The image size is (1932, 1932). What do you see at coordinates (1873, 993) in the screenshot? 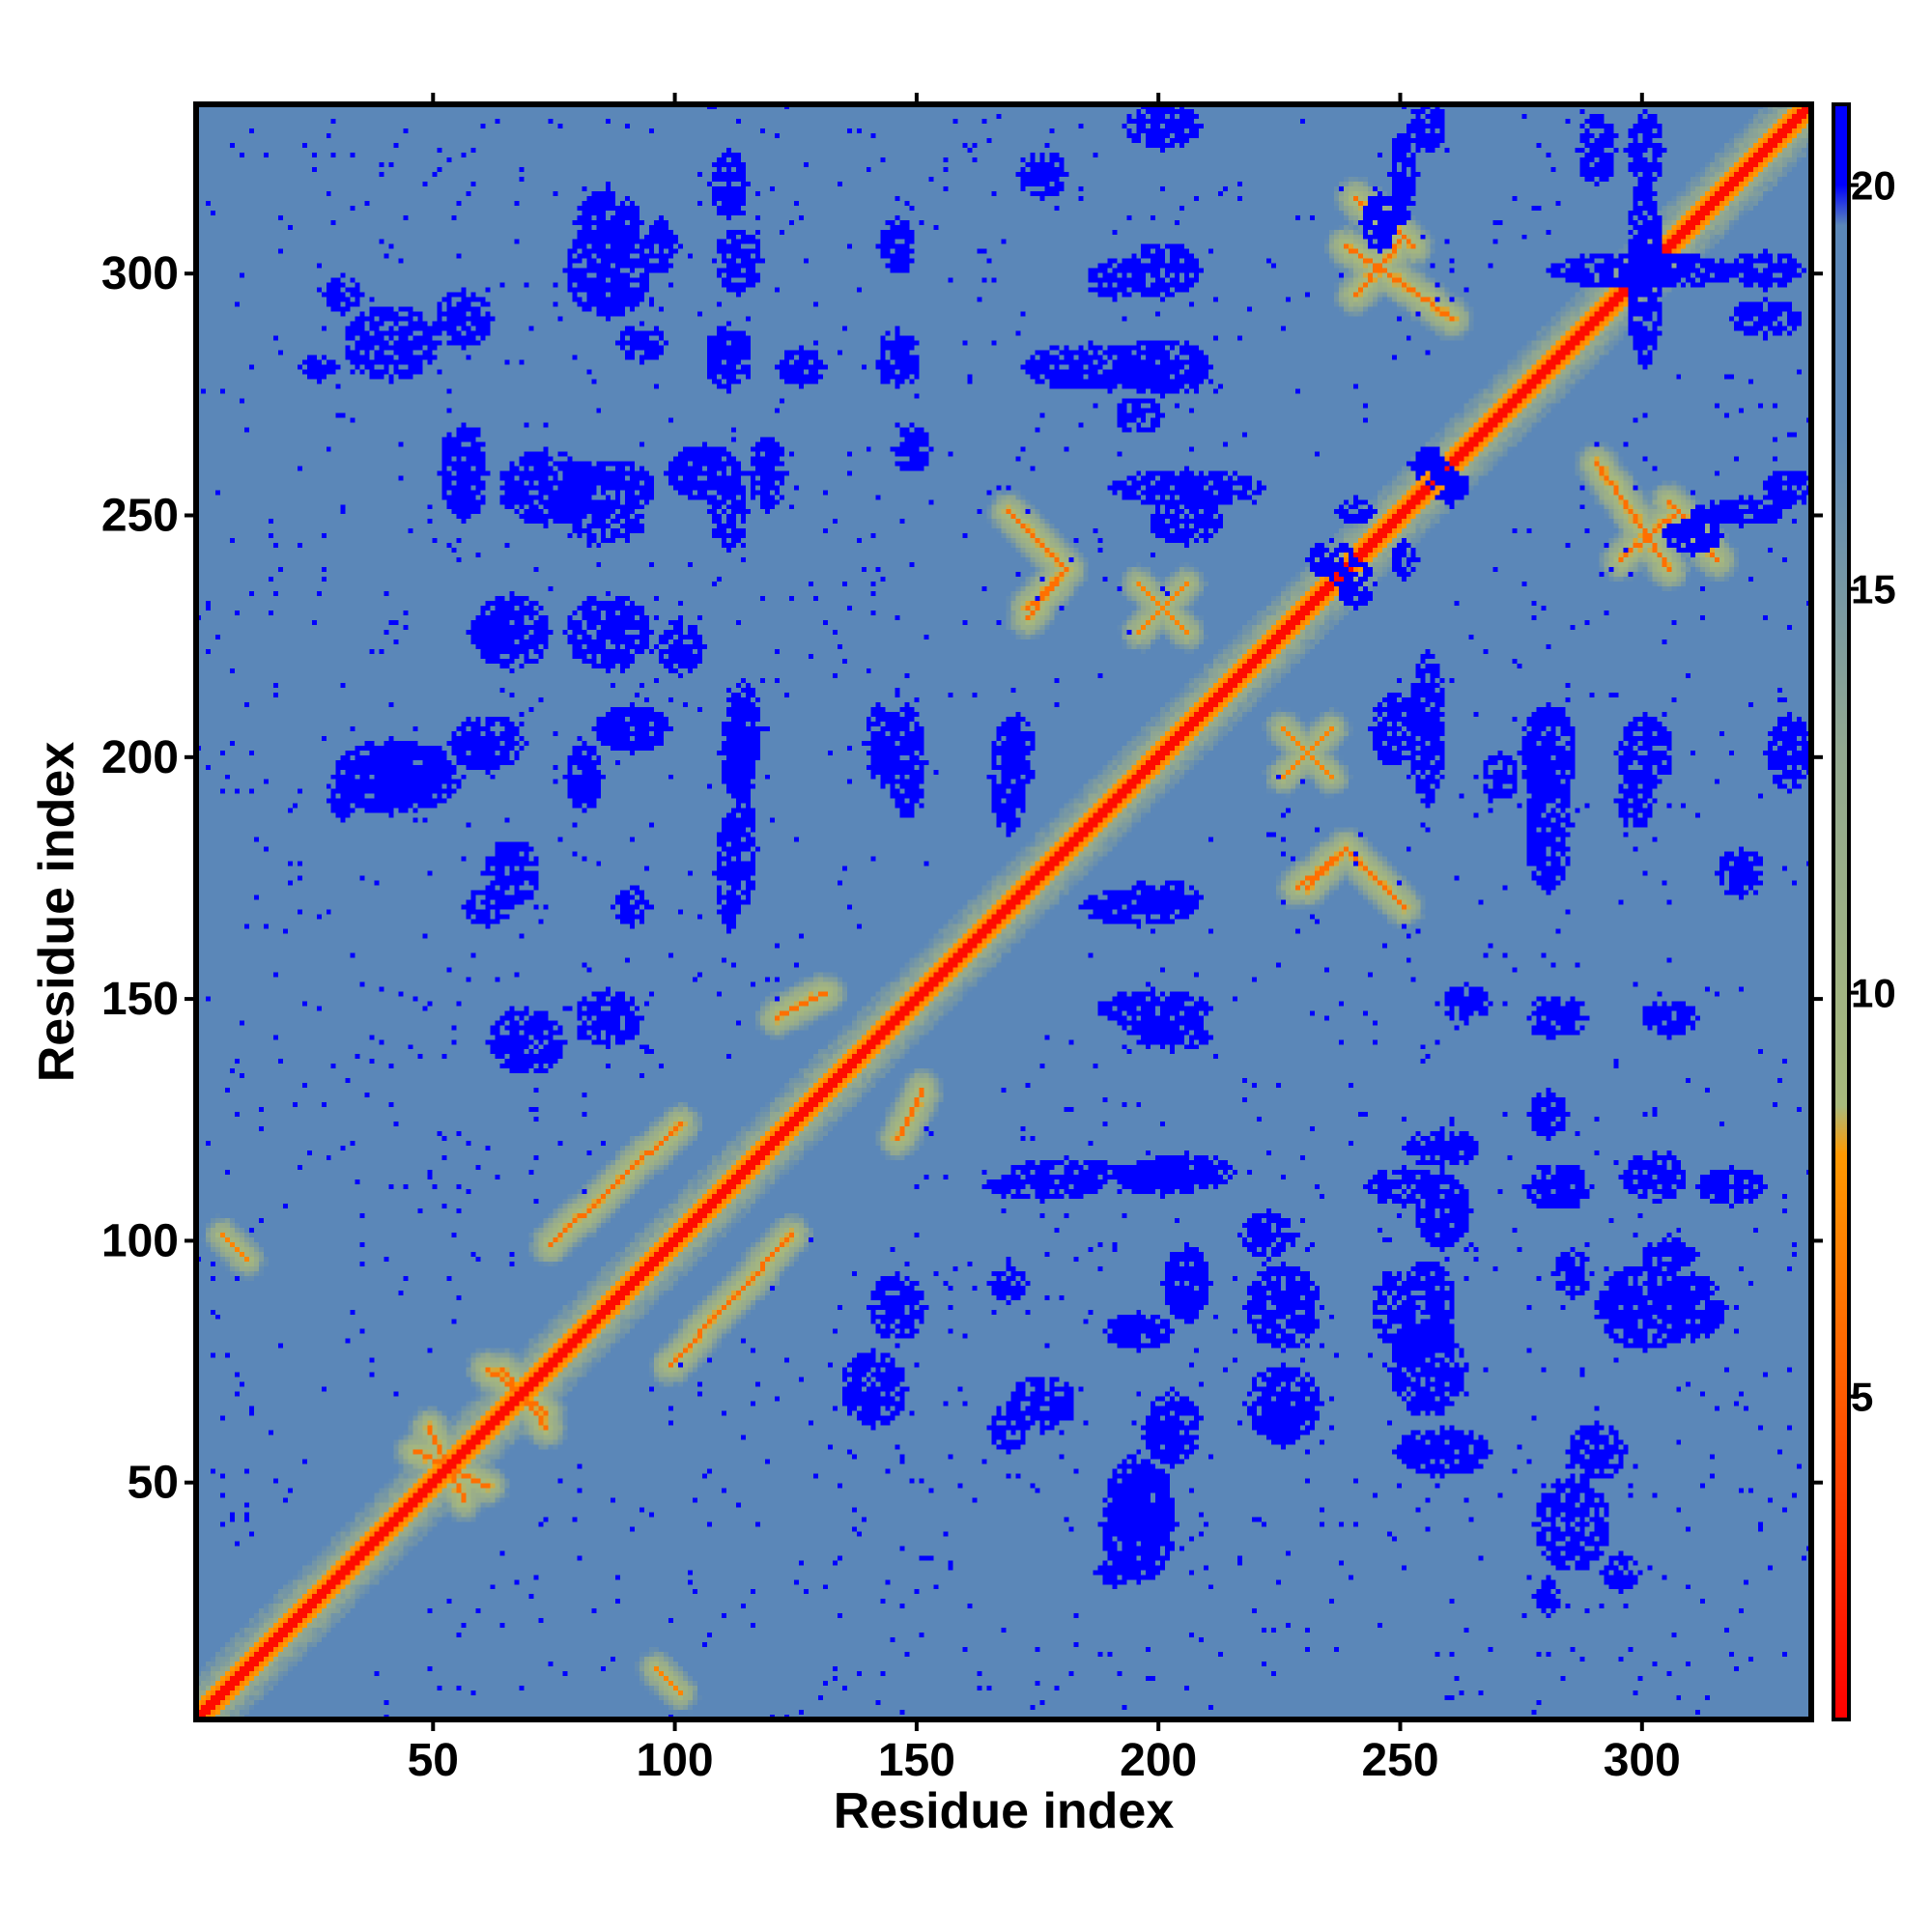
I see `colorbar-tick-label-10: 10` at bounding box center [1873, 993].